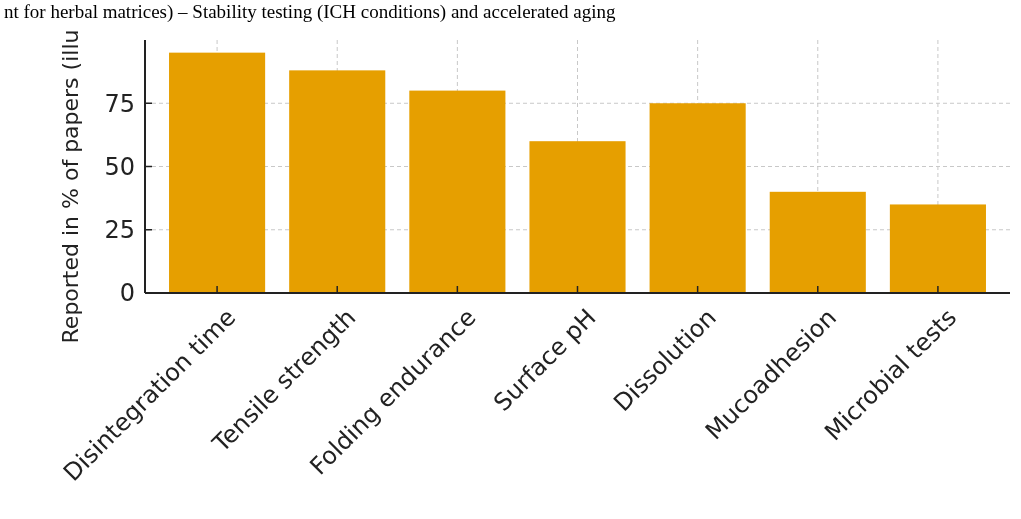 The height and width of the screenshot is (519, 1021). Describe the element at coordinates (70, 186) in the screenshot. I see `y-axis-title: Reported in % of papers (illu` at that location.